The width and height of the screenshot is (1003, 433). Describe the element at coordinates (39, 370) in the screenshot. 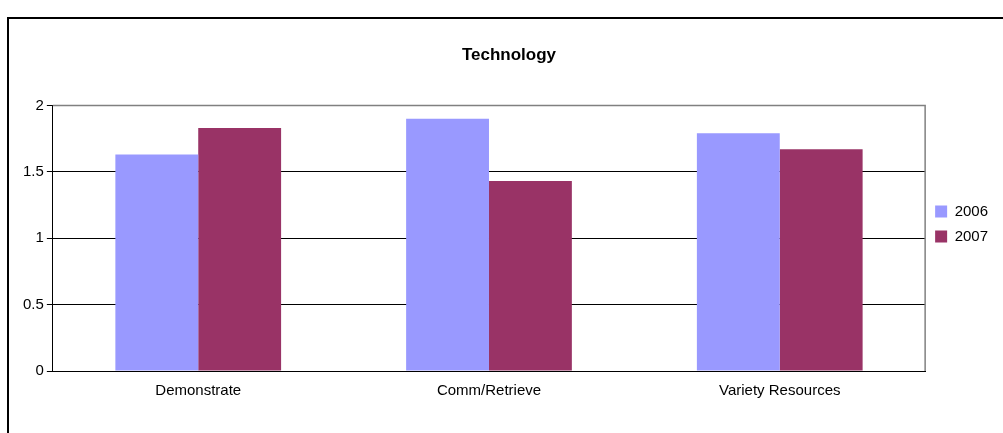

I see `y-tick-label: 0` at that location.